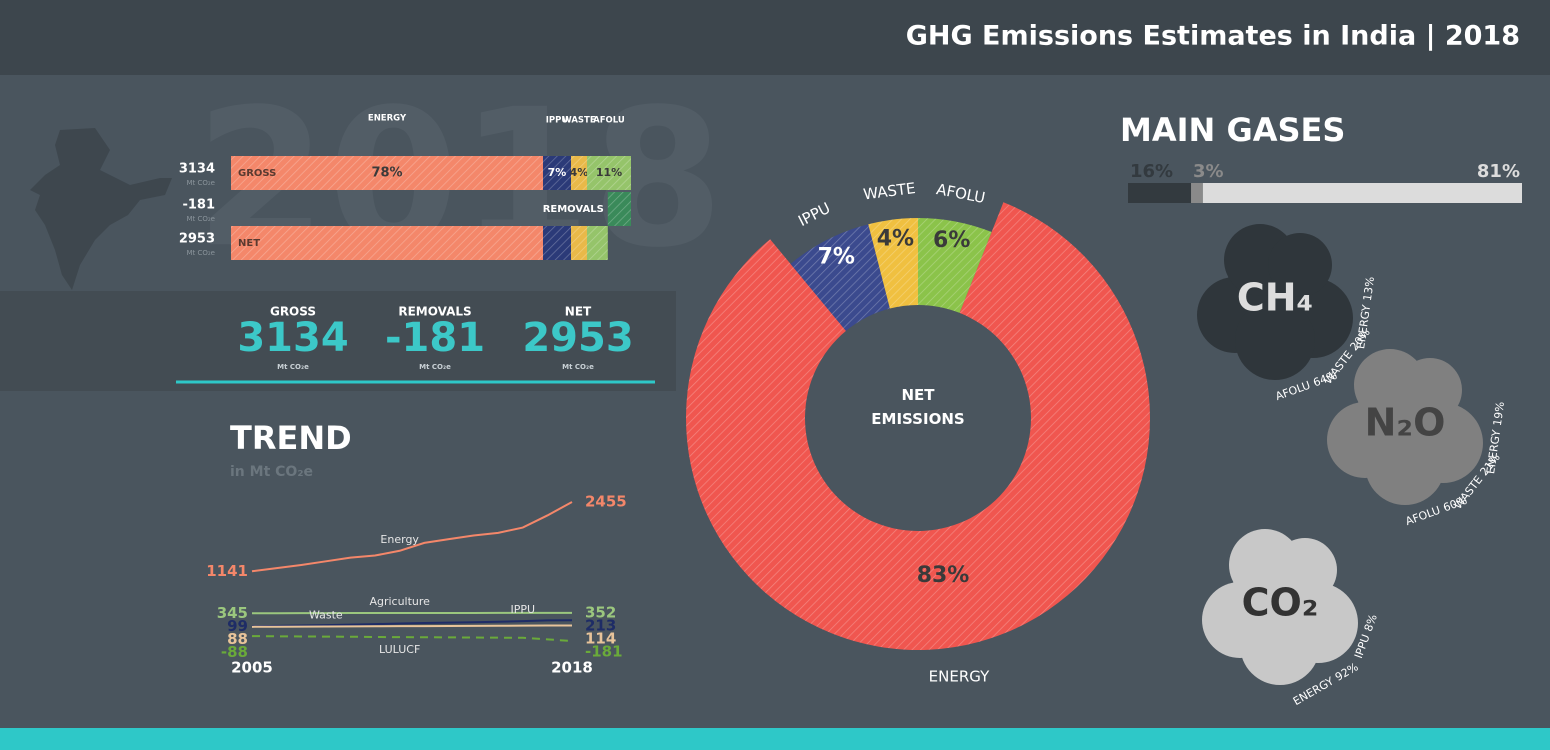  I want to click on row-label: GROSS, so click(257, 173).